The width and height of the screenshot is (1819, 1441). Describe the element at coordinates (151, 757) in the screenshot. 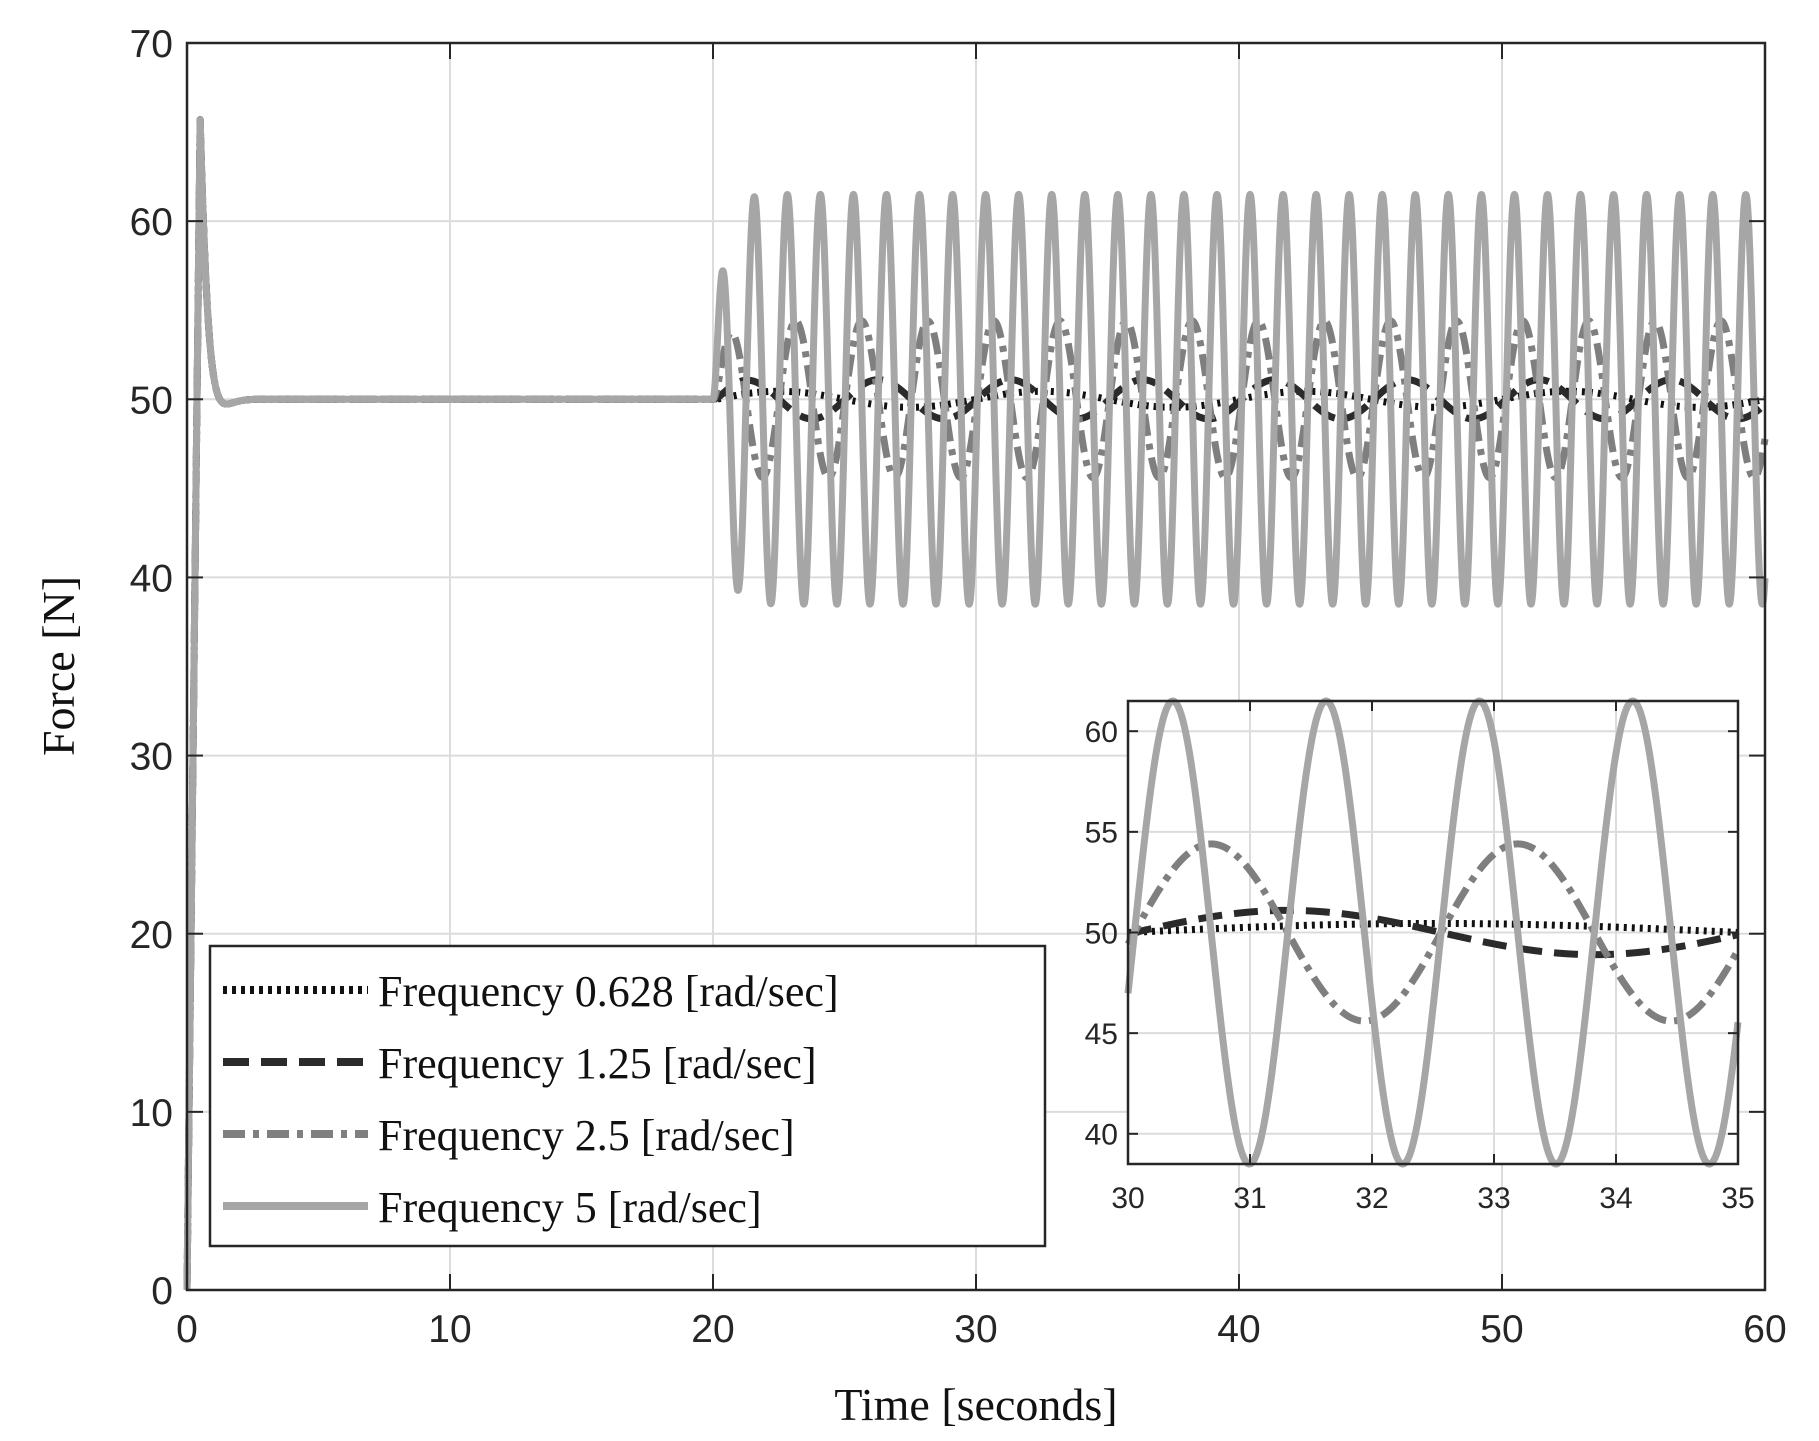

I see `y-tick-label: 30` at that location.